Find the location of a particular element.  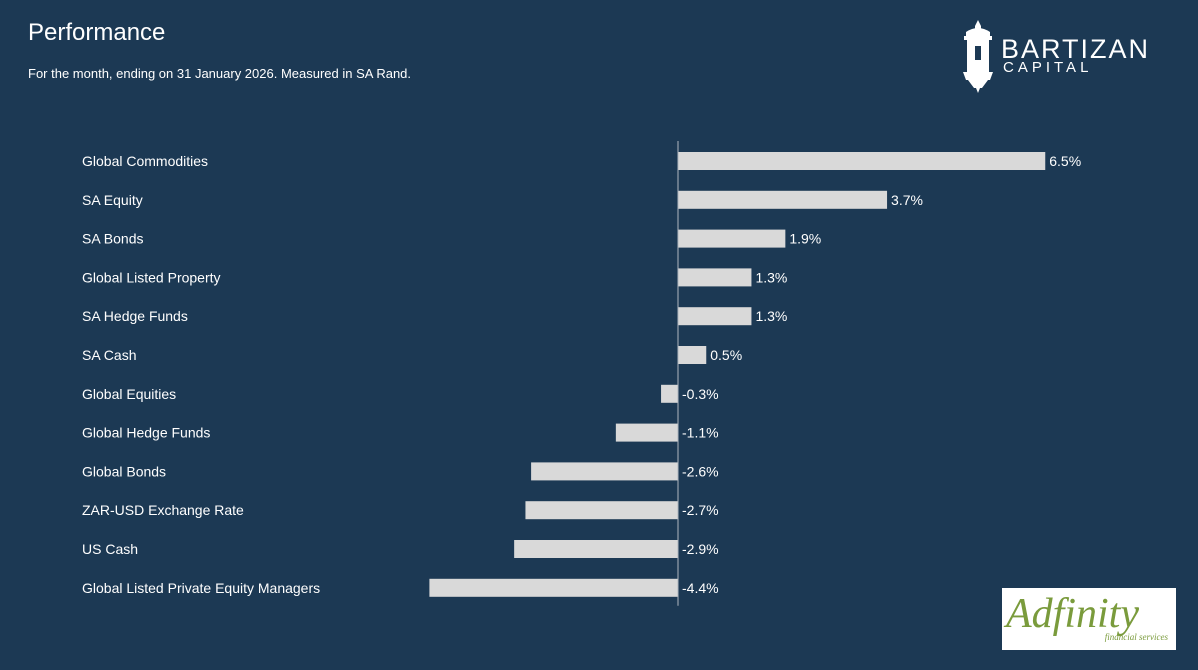

category-label: US Cash is located at coordinates (110, 549).